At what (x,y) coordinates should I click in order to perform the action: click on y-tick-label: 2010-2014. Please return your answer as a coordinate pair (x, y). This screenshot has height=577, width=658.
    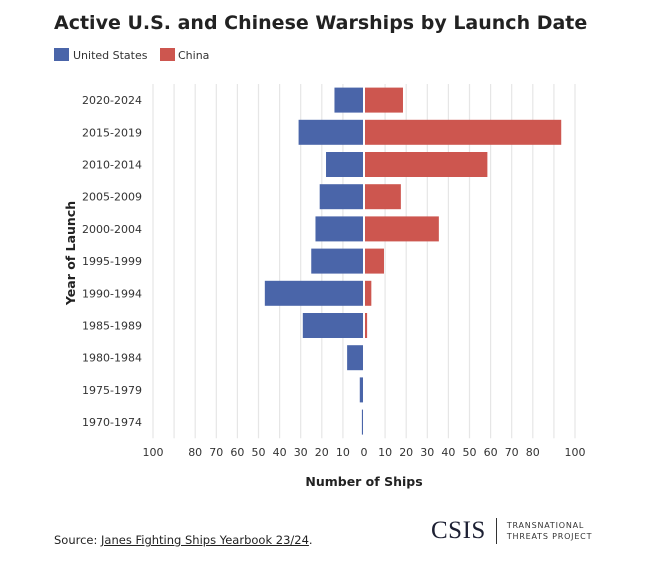
    Looking at the image, I should click on (112, 165).